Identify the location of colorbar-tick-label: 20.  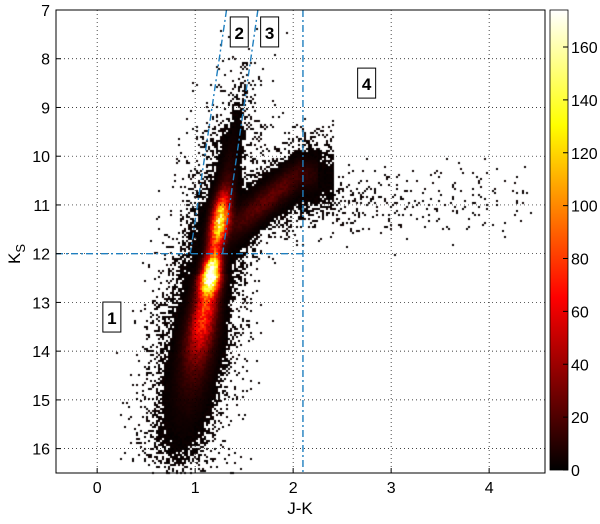
(580, 418).